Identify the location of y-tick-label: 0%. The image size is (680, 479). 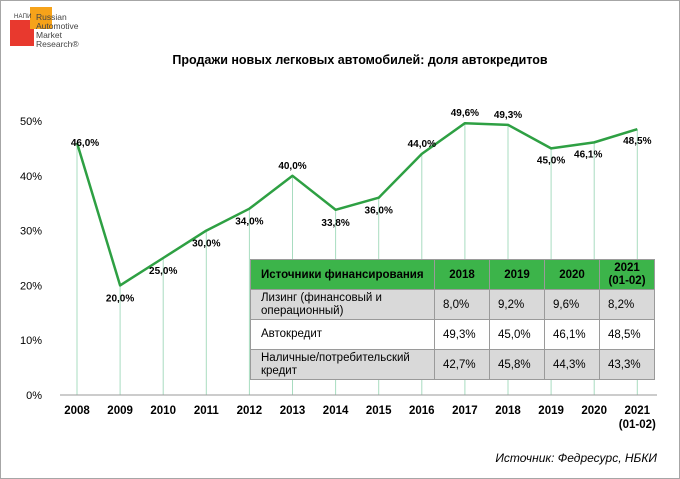
(34, 396).